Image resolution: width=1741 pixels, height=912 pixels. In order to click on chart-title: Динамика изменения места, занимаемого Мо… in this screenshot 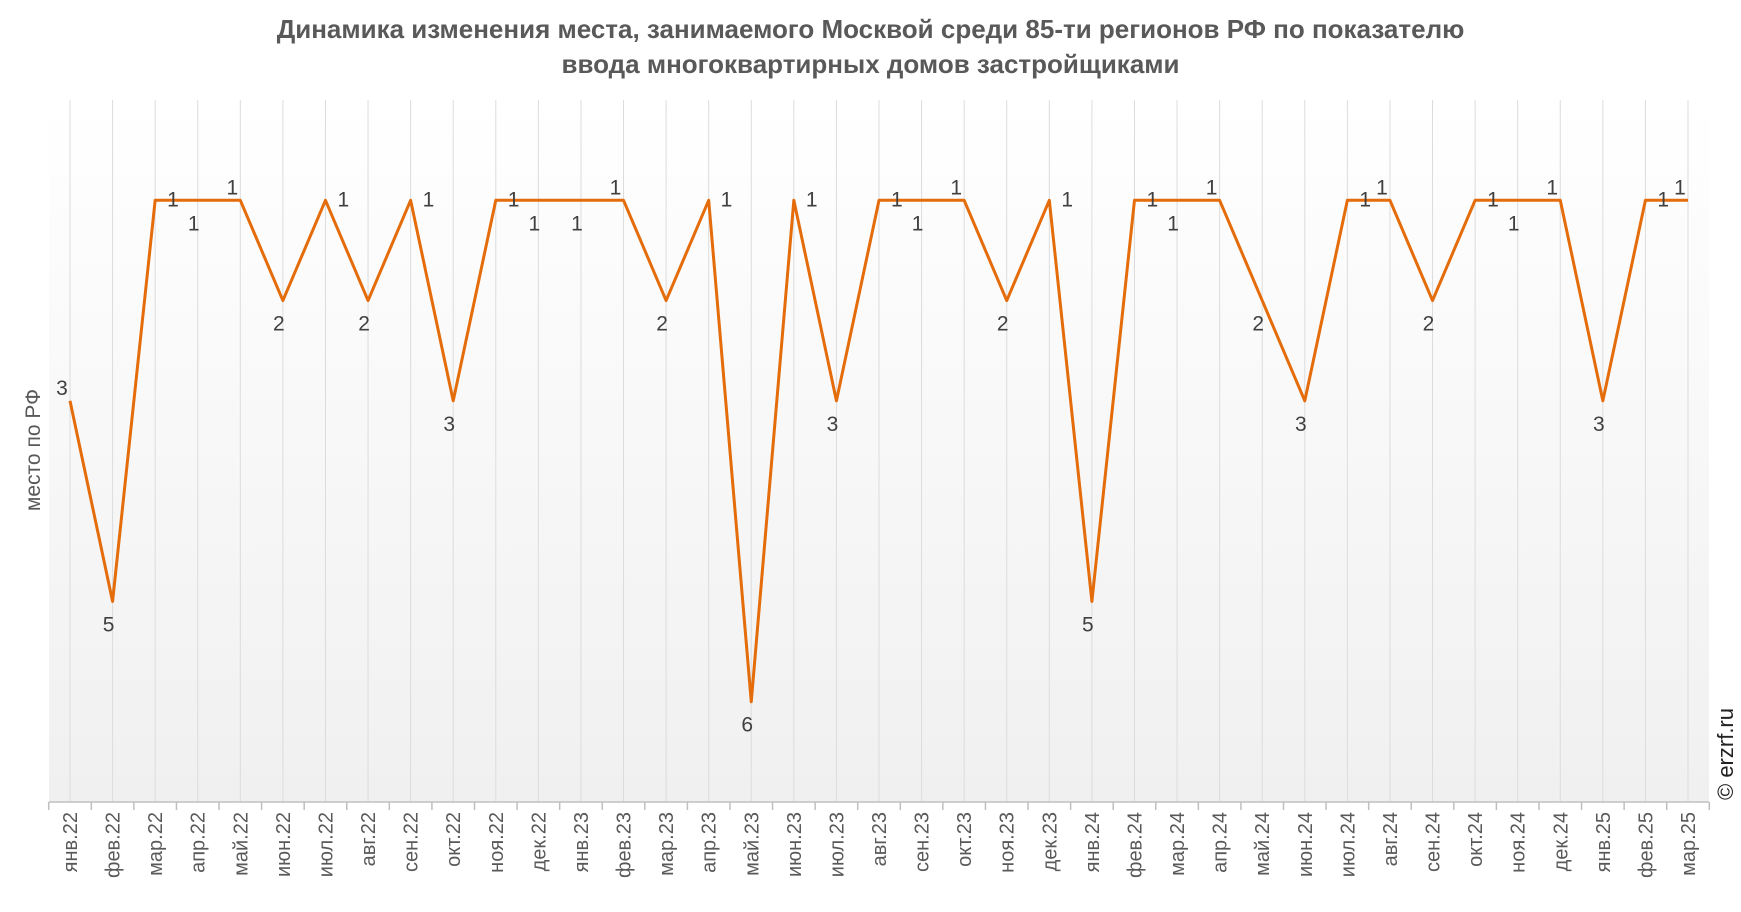, I will do `click(870, 47)`.